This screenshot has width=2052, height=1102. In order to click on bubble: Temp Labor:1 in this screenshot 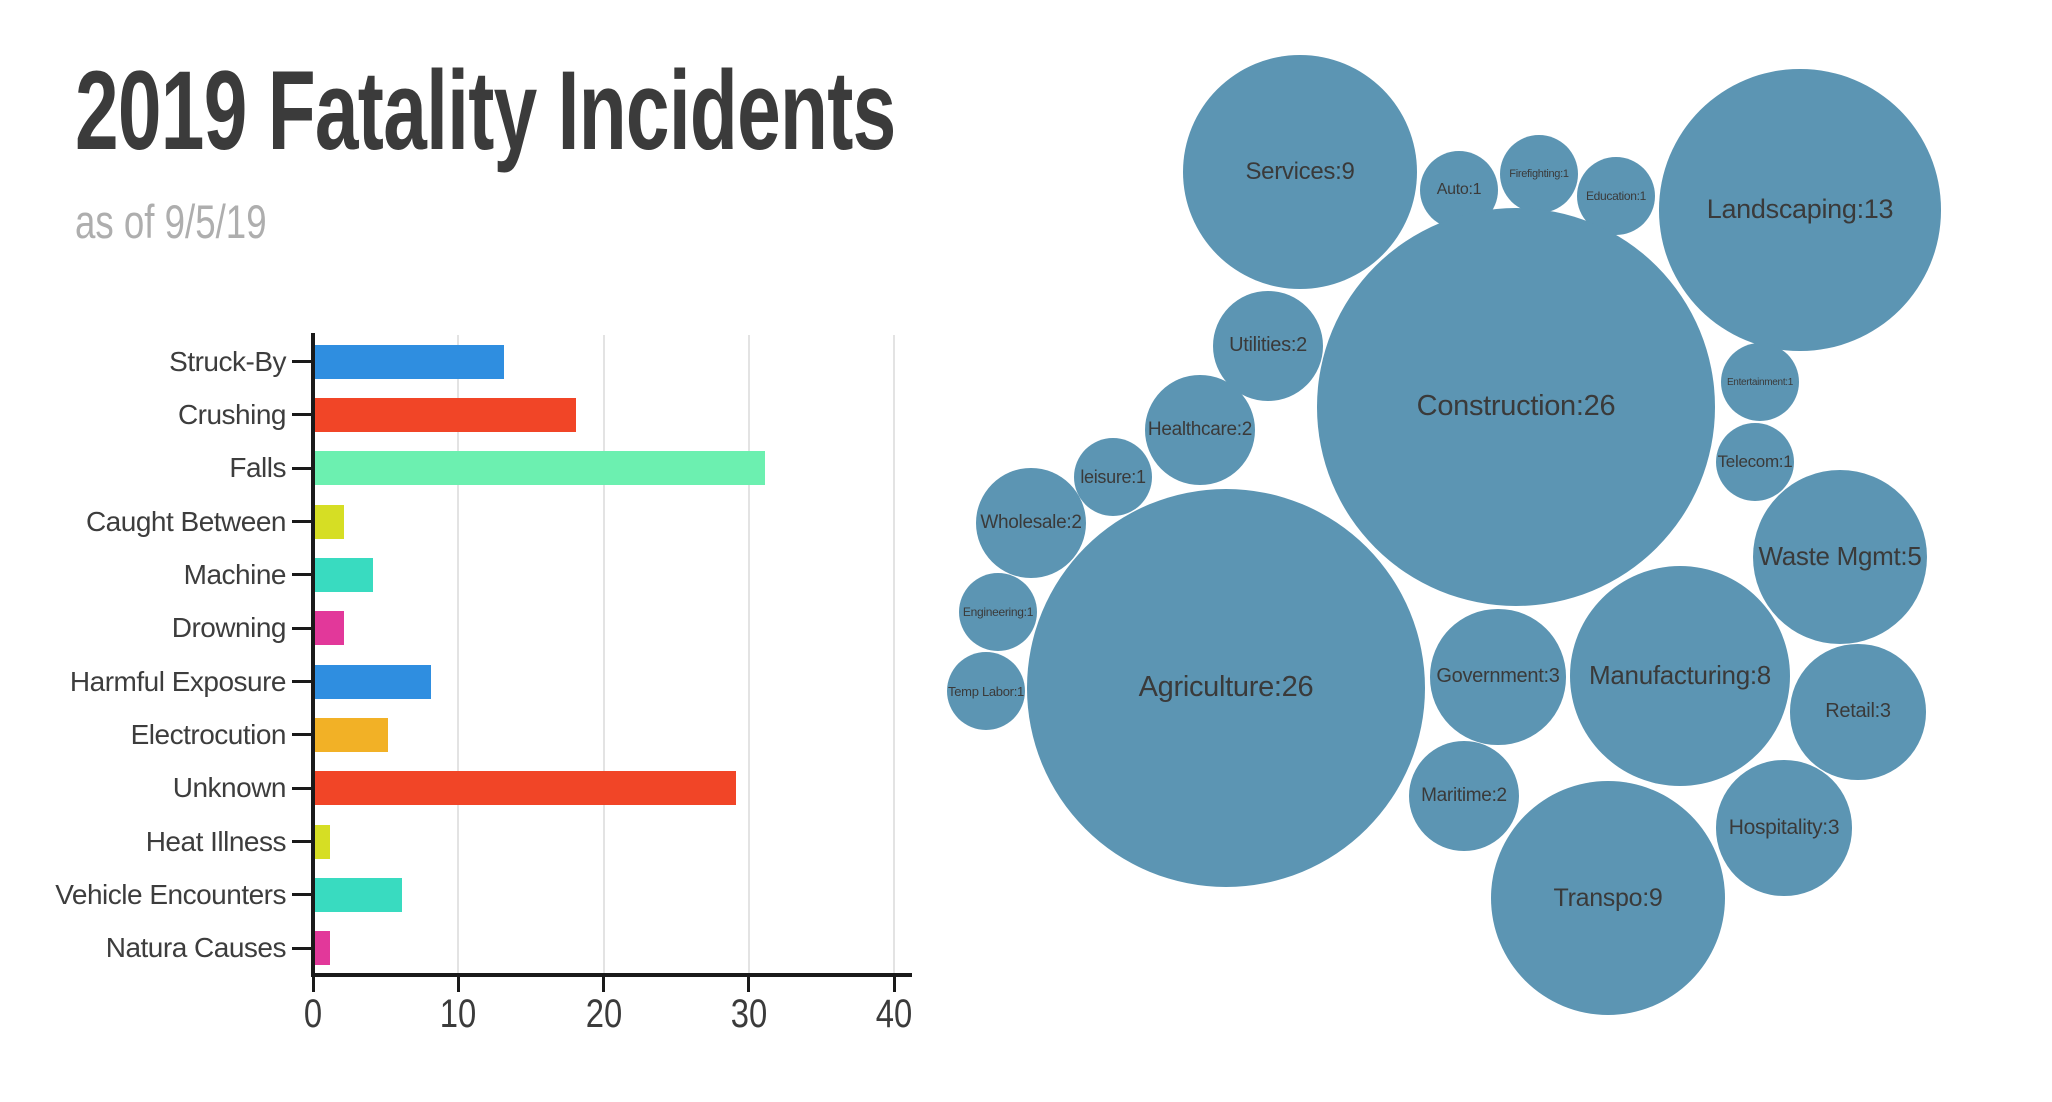, I will do `click(986, 691)`.